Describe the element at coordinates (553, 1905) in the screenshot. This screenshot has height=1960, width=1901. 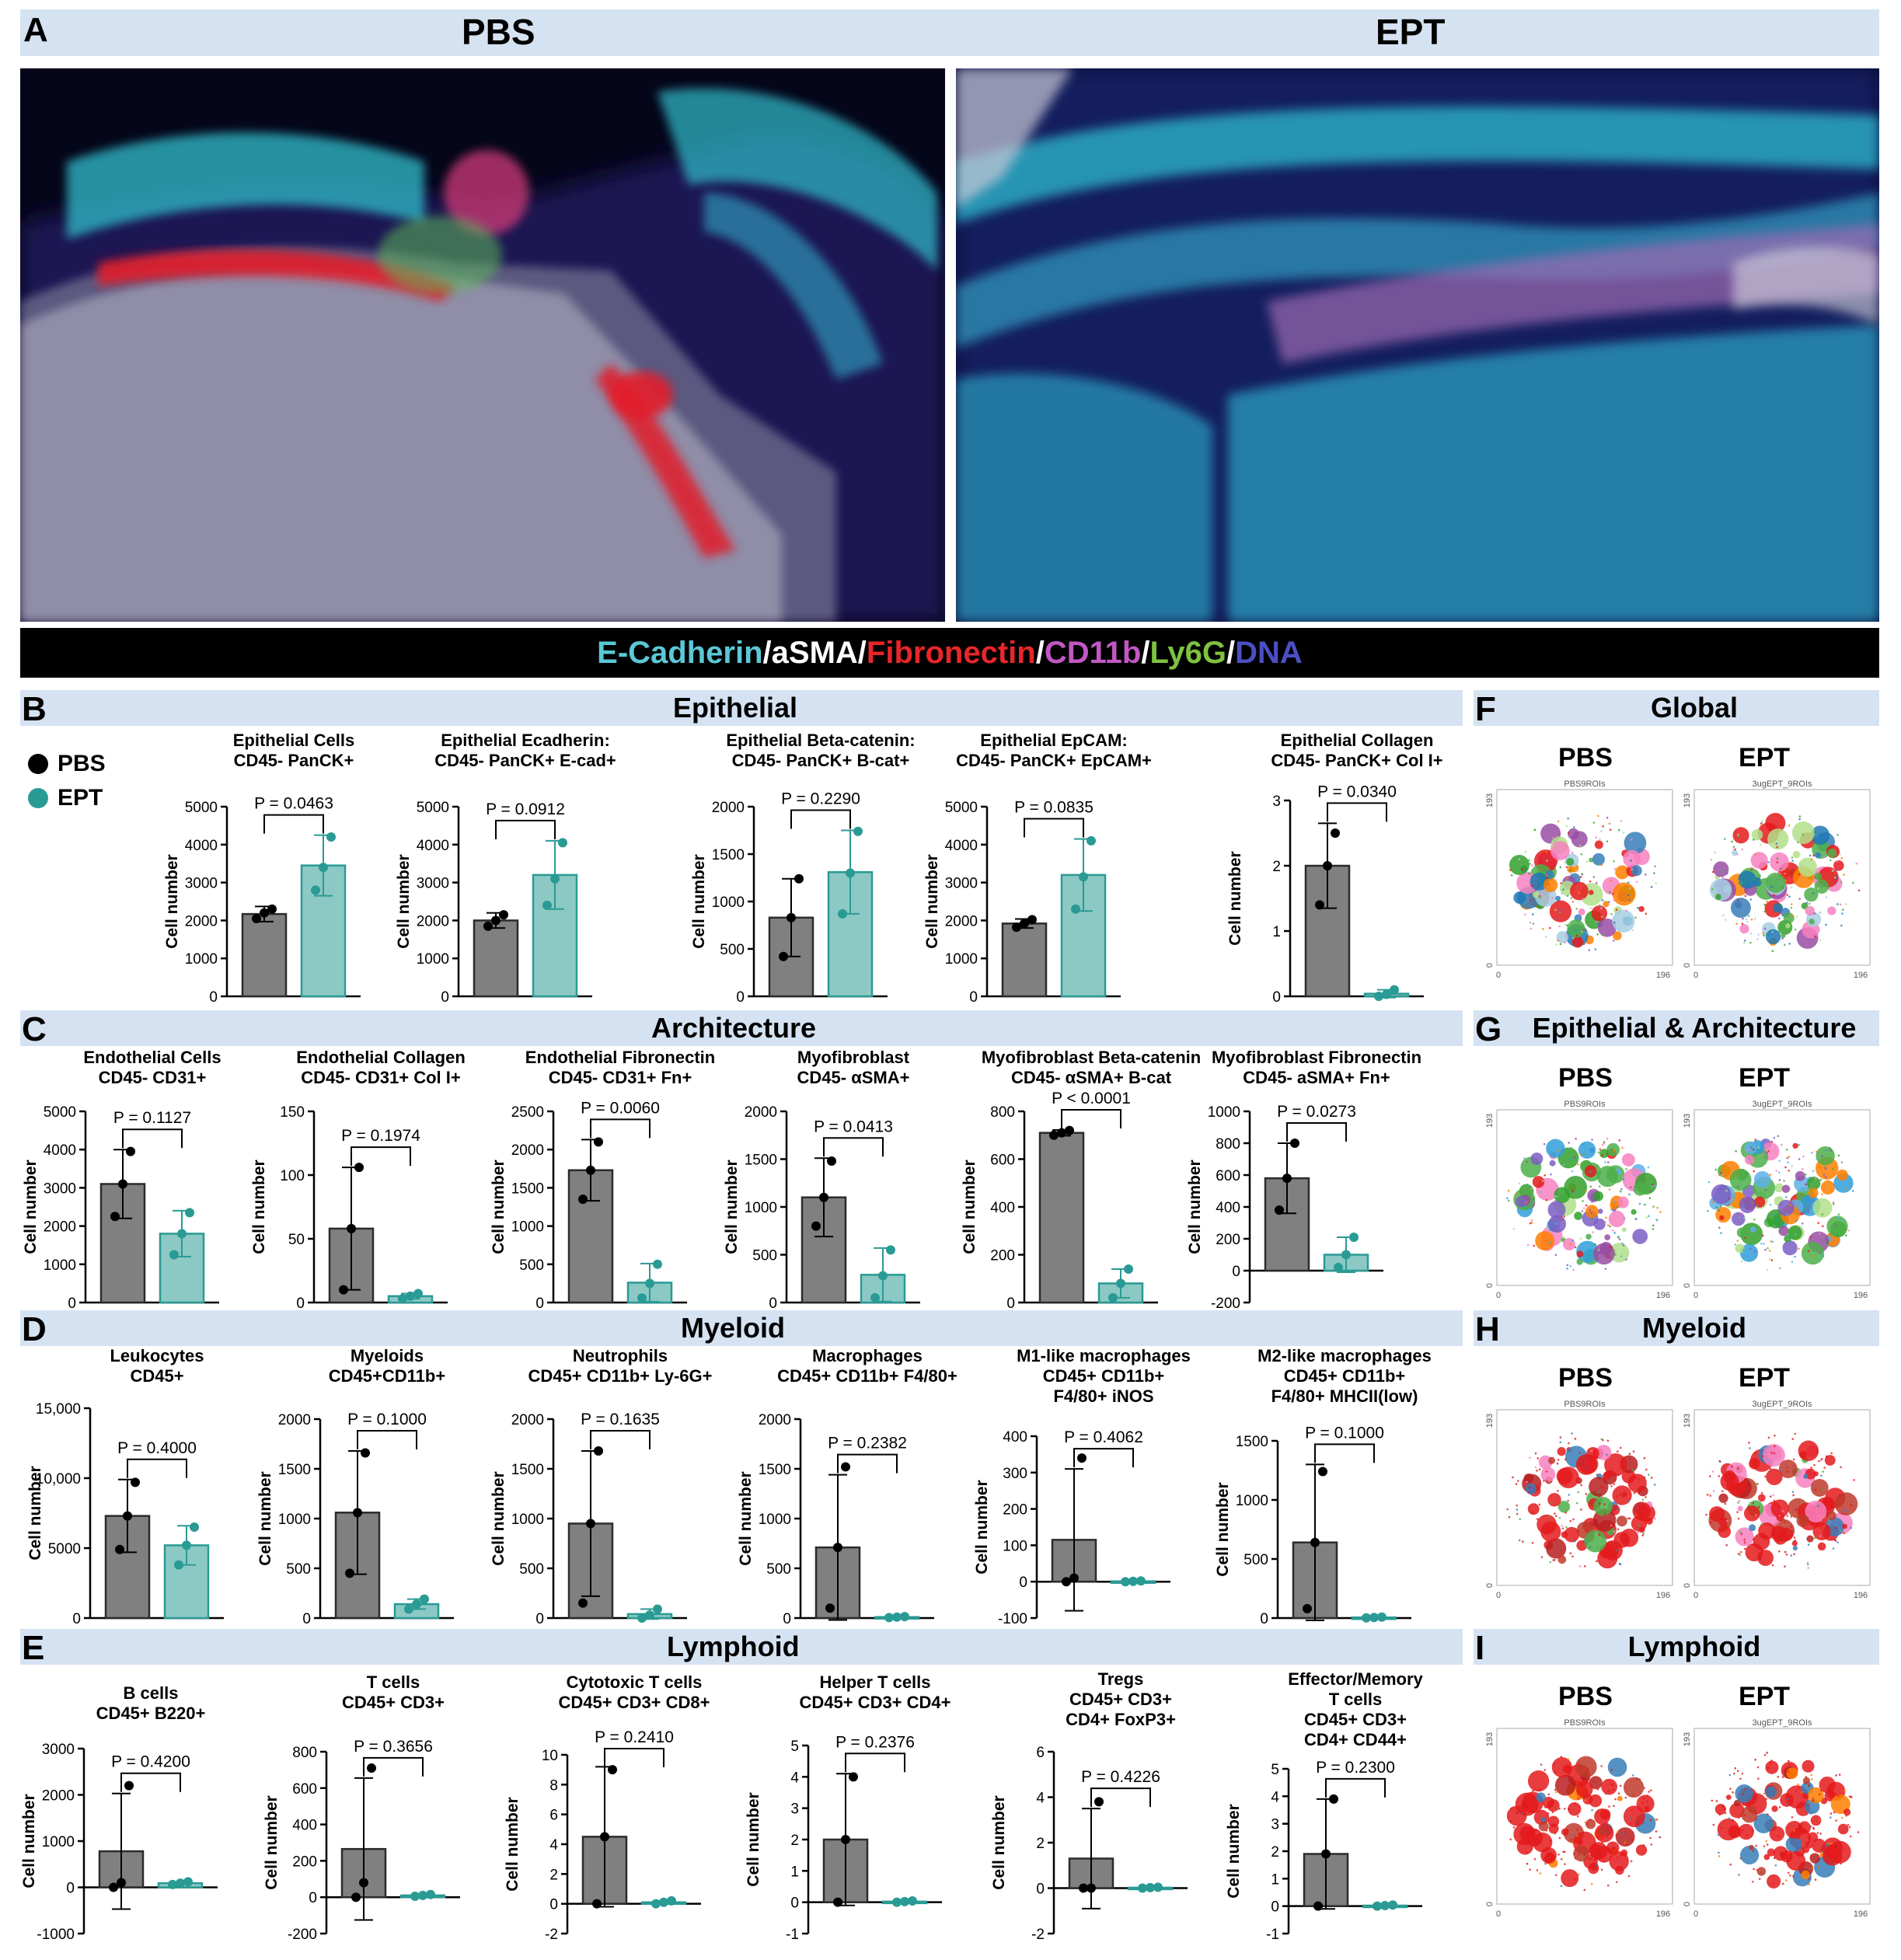
I see `y-tick-label: 0` at that location.